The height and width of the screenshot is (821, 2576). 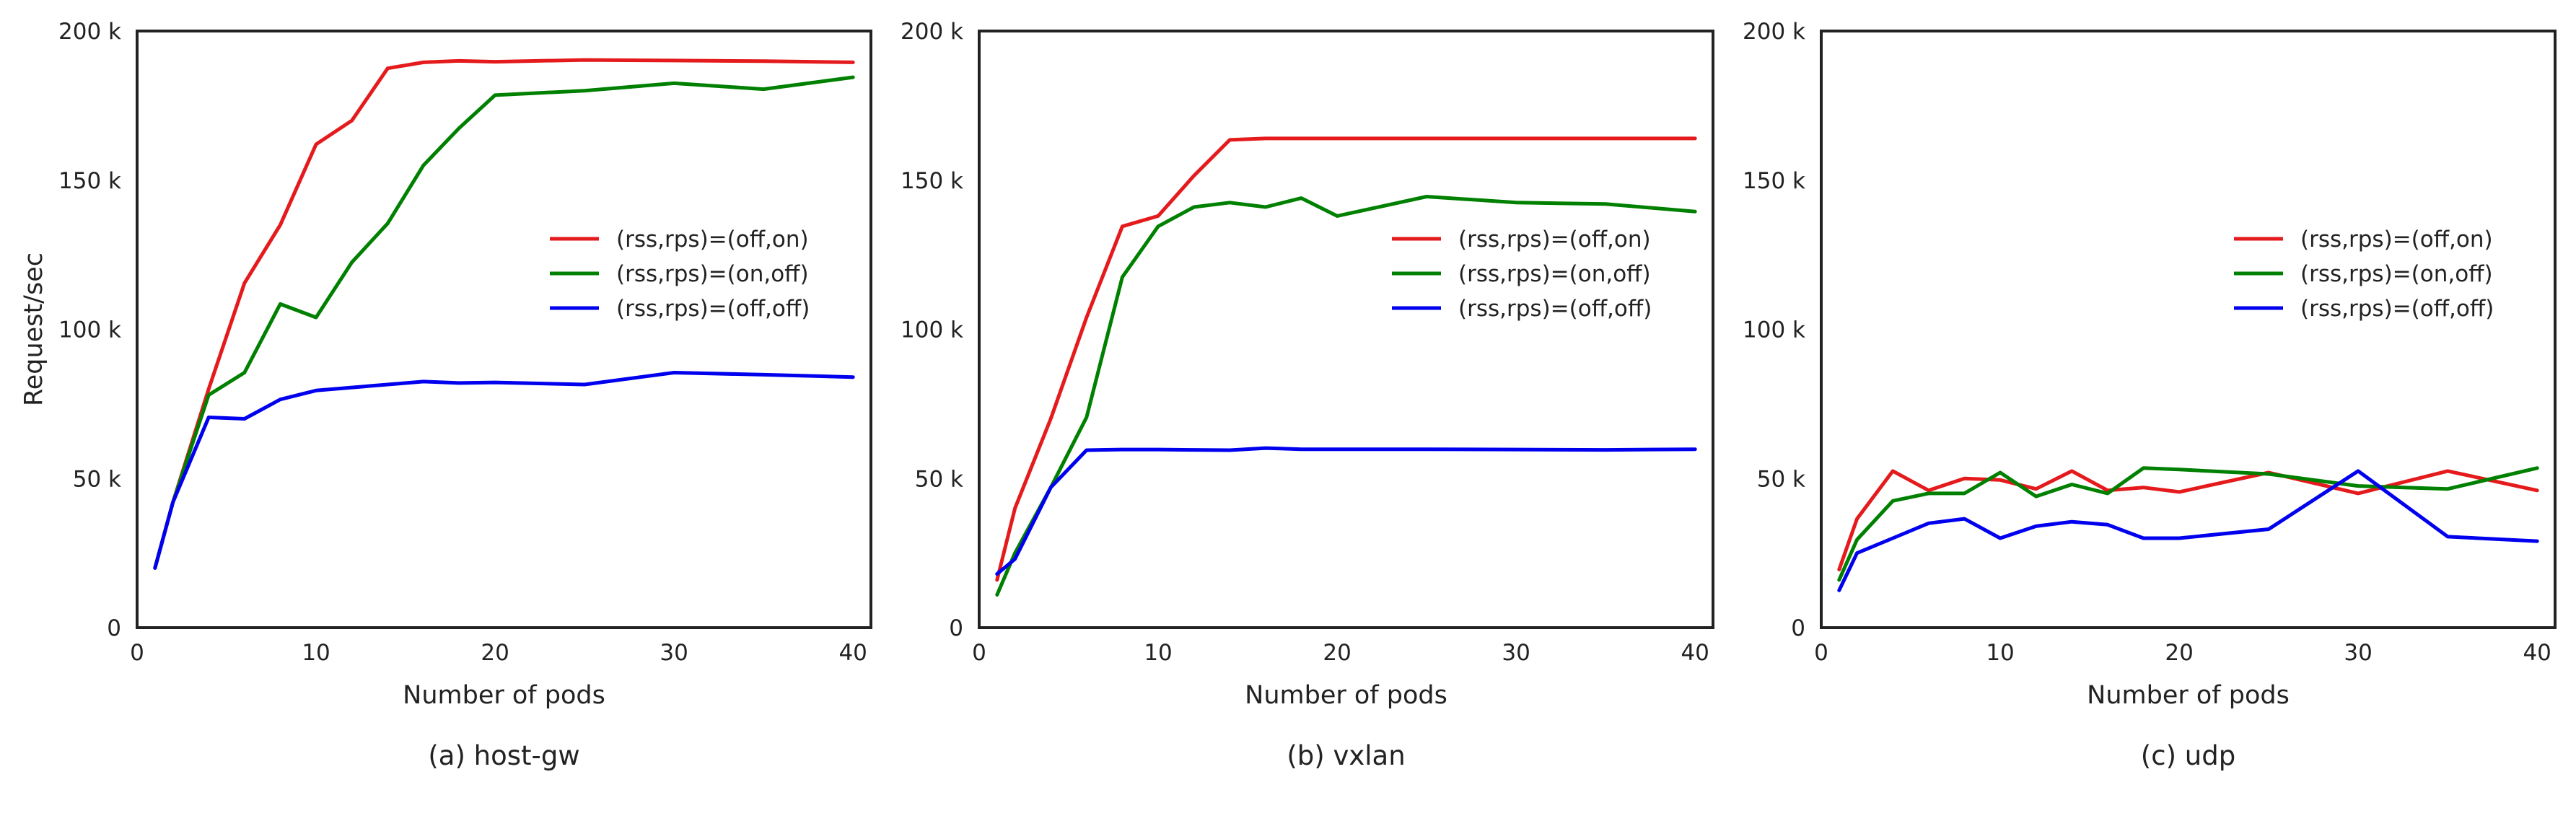 I want to click on y-axis-label: Request/sec, so click(x=33, y=329).